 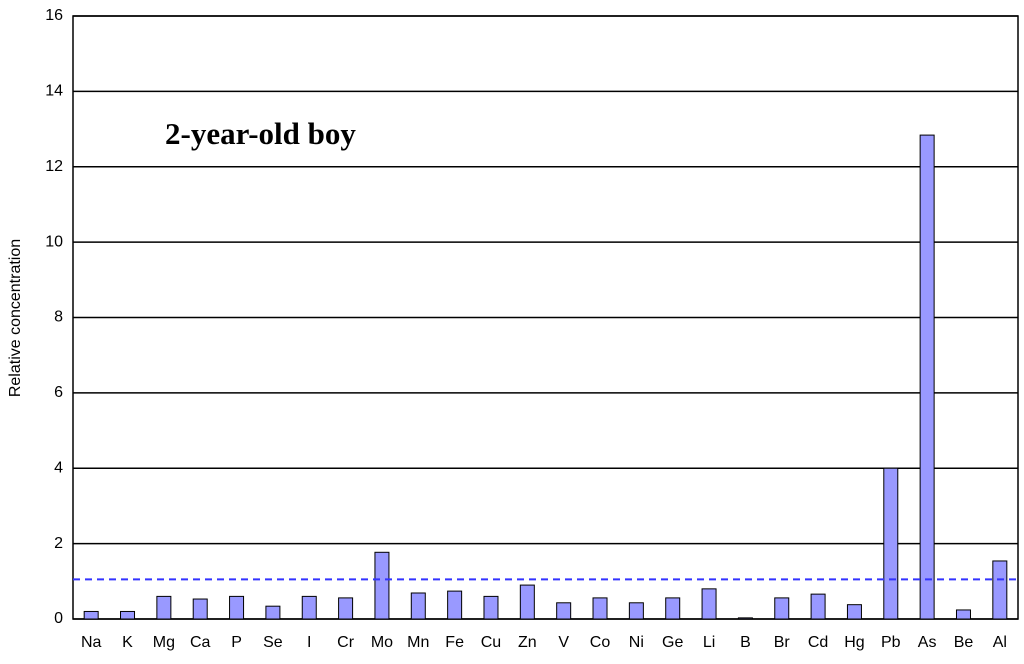 What do you see at coordinates (91, 642) in the screenshot?
I see `x-tick-label: Na` at bounding box center [91, 642].